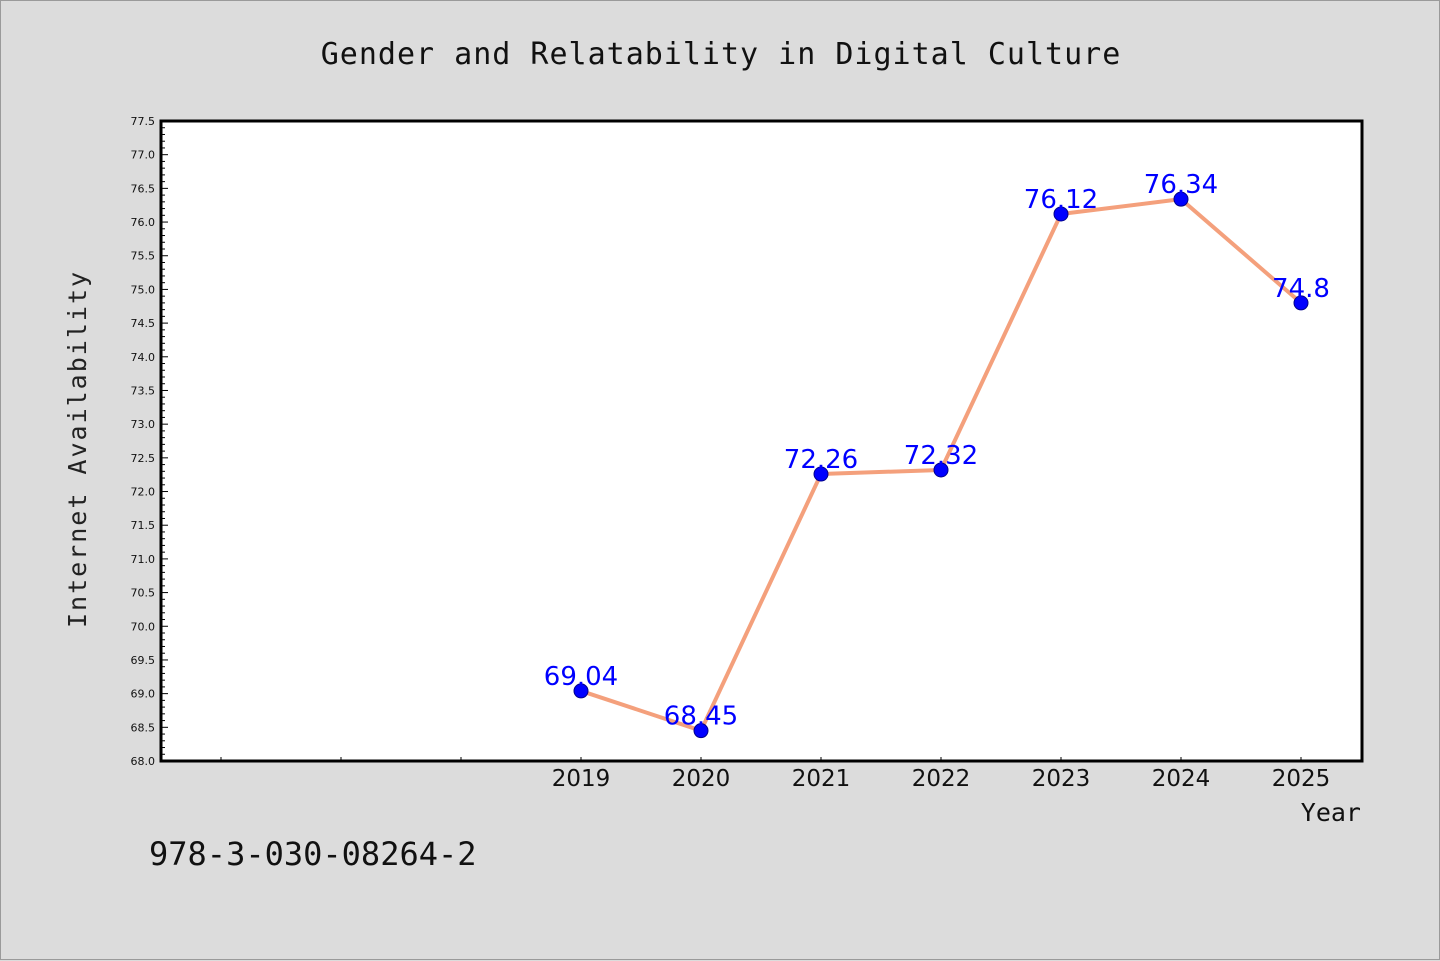 The height and width of the screenshot is (961, 1440). I want to click on y-tick-label: 77.5, so click(143, 121).